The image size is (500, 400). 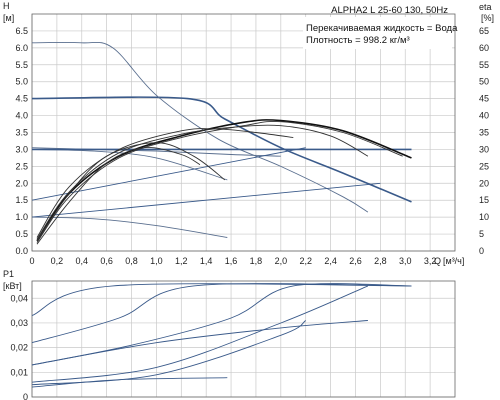 I want to click on upper-y2-tick-label: 0, so click(x=481, y=251).